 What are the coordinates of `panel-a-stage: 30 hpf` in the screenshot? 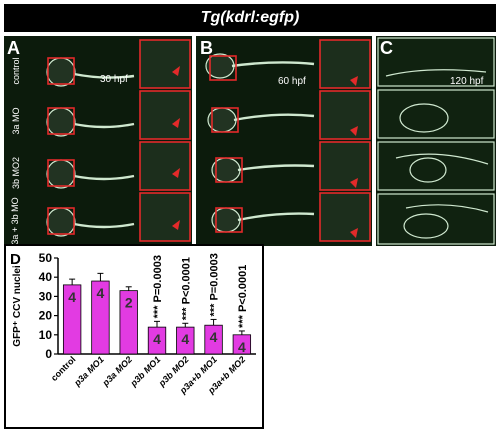 It's located at (114, 79).